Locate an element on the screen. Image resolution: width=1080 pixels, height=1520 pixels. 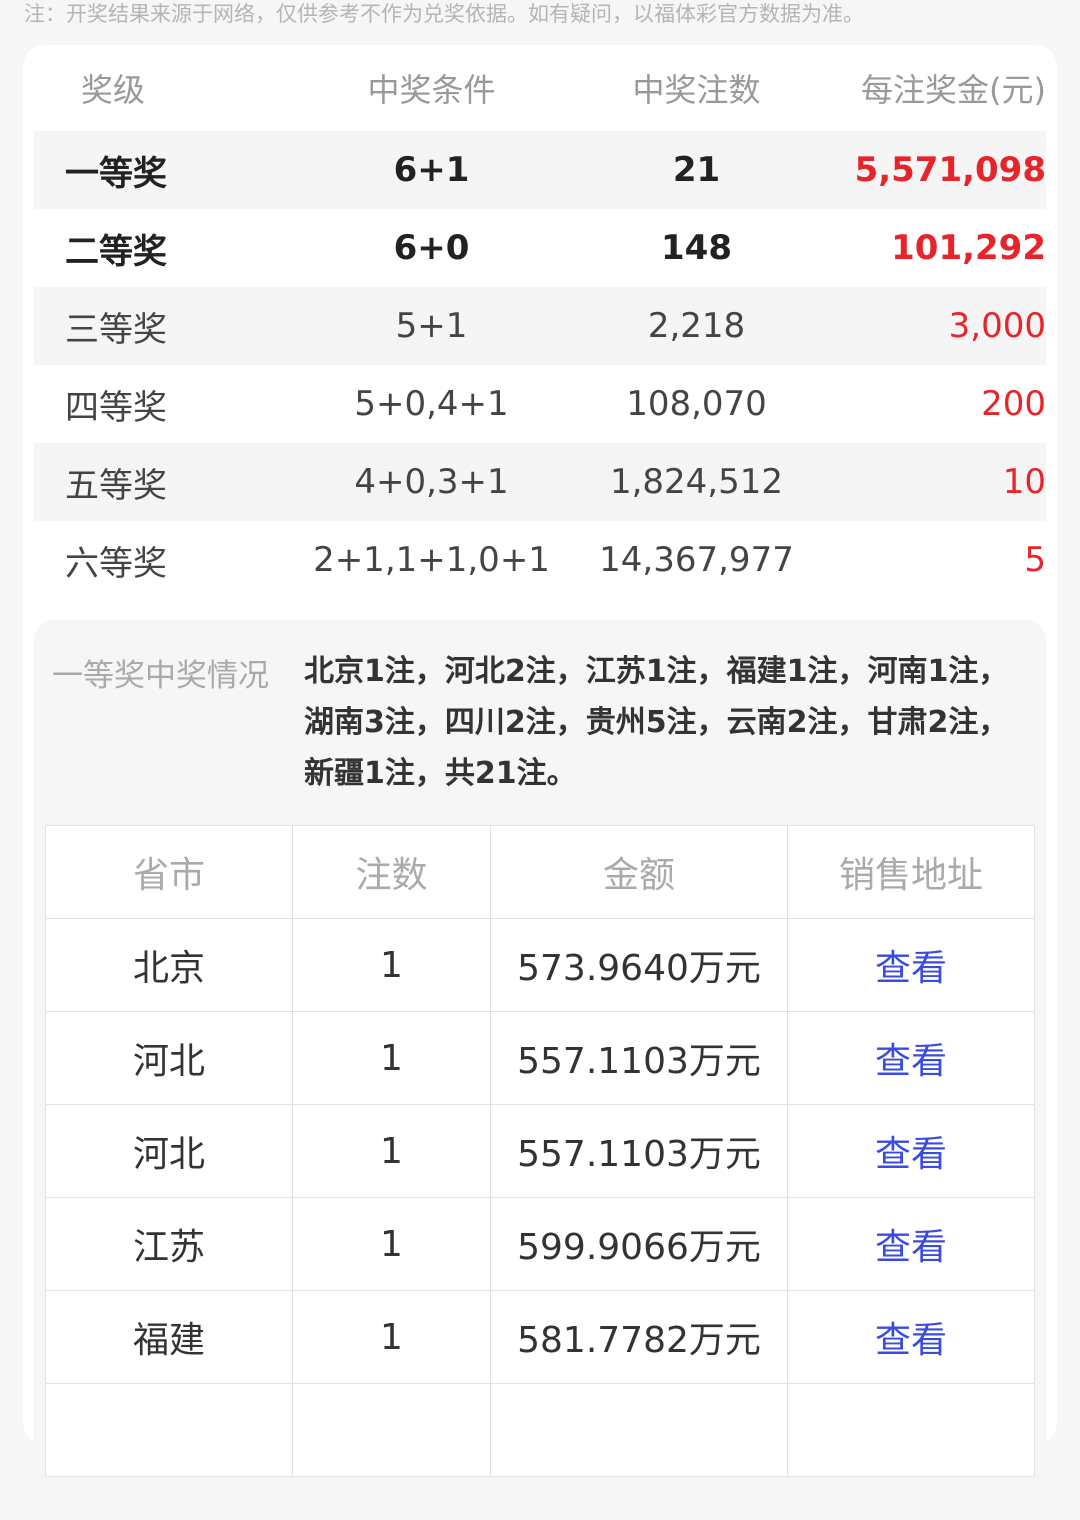
header-condition: 中奖条件 is located at coordinates (431, 90).